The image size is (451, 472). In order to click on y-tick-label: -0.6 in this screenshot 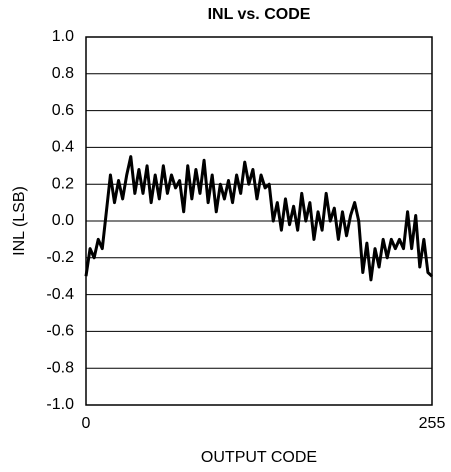, I will do `click(60, 331)`.